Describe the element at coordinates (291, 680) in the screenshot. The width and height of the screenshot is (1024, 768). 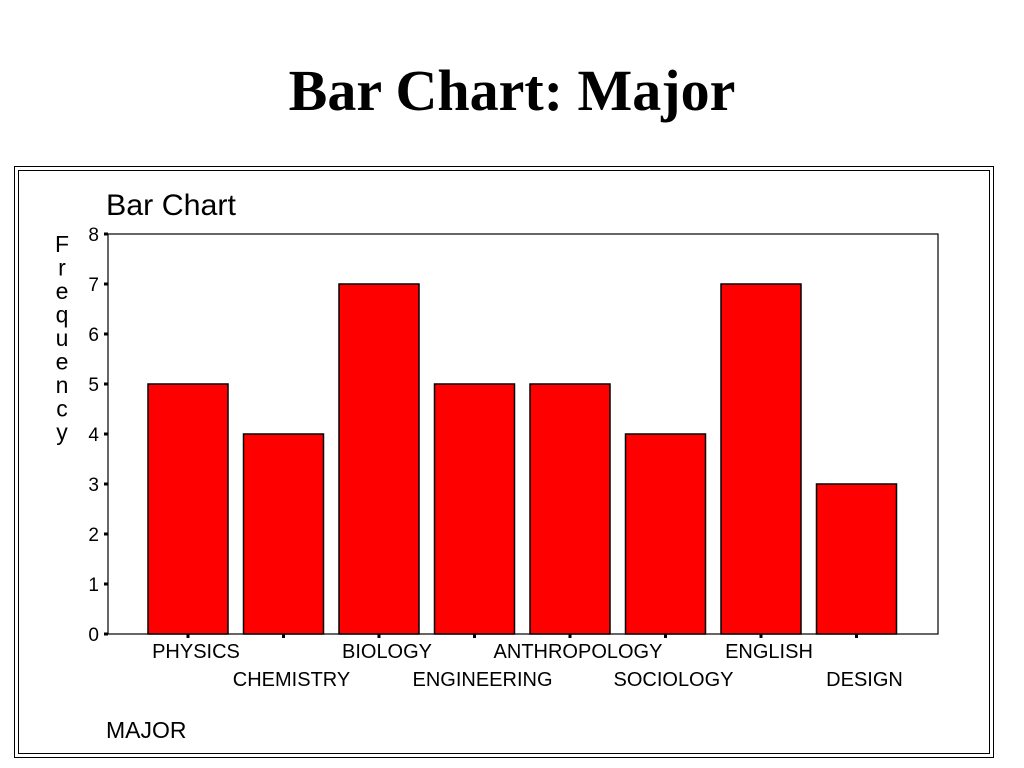
I see `x-tick-label-chemistry: CHEMISTRY` at that location.